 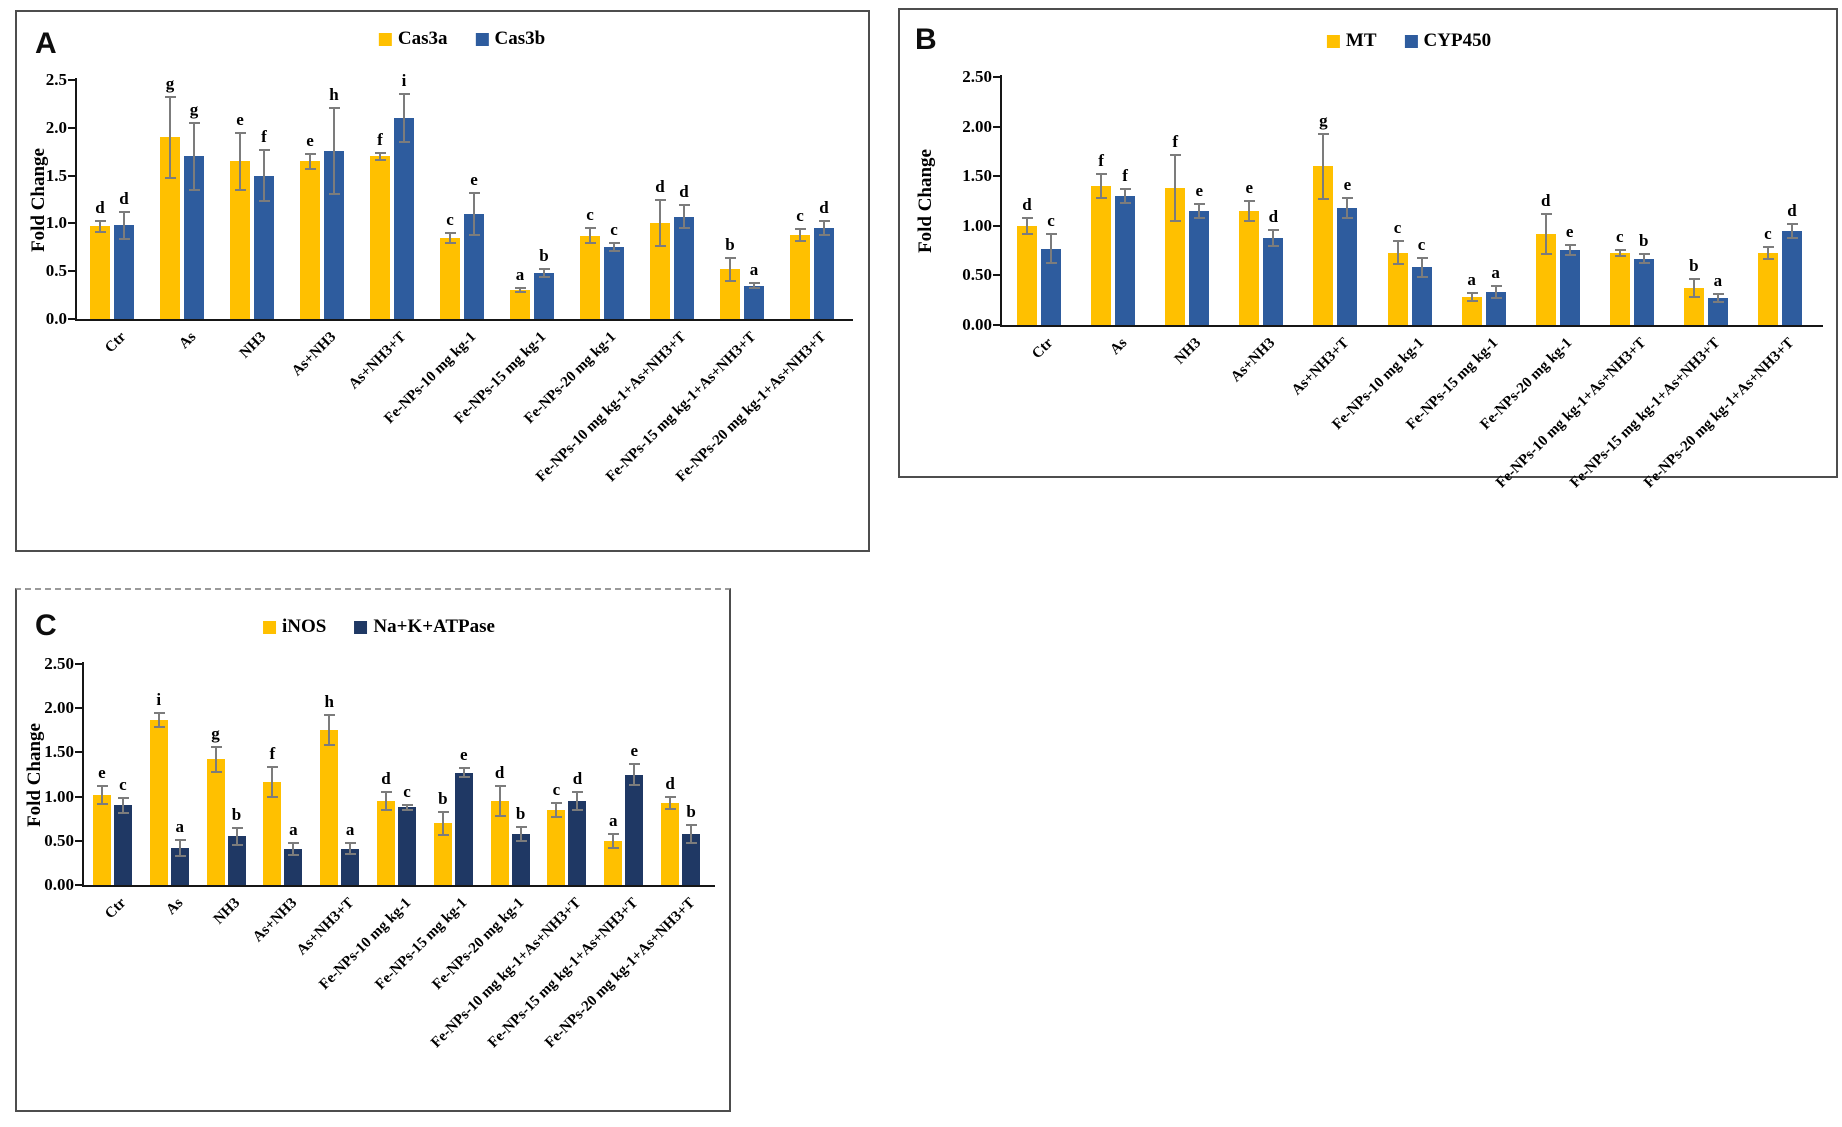 What do you see at coordinates (227, 911) in the screenshot?
I see `x-category-label: NH3` at bounding box center [227, 911].